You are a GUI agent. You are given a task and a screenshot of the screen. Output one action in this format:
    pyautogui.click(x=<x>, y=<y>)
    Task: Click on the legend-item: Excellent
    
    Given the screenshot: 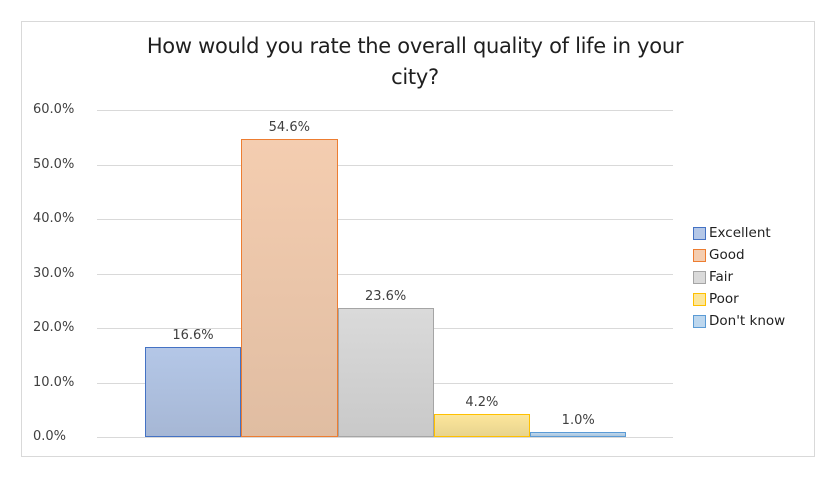 What is the action you would take?
    pyautogui.click(x=739, y=233)
    